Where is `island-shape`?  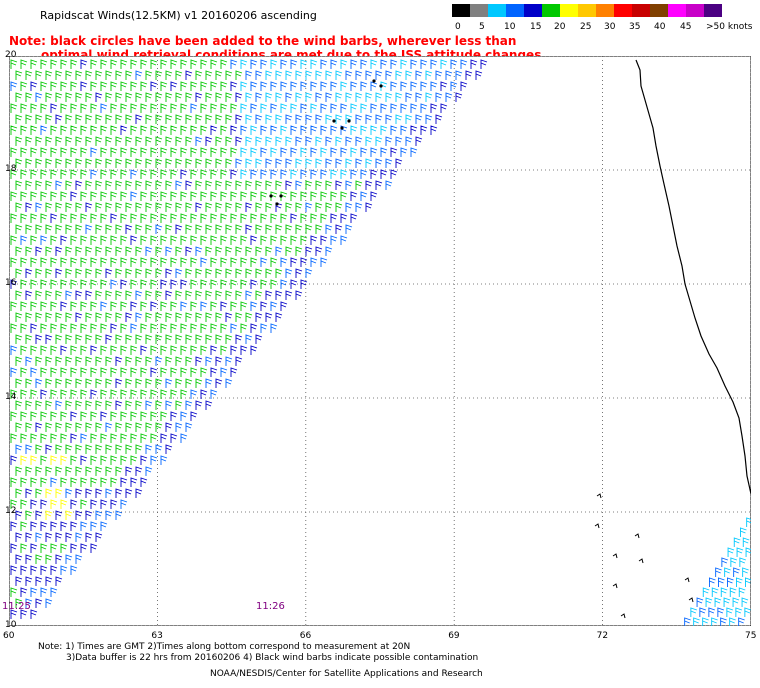 island-shape is located at coordinates (615, 556).